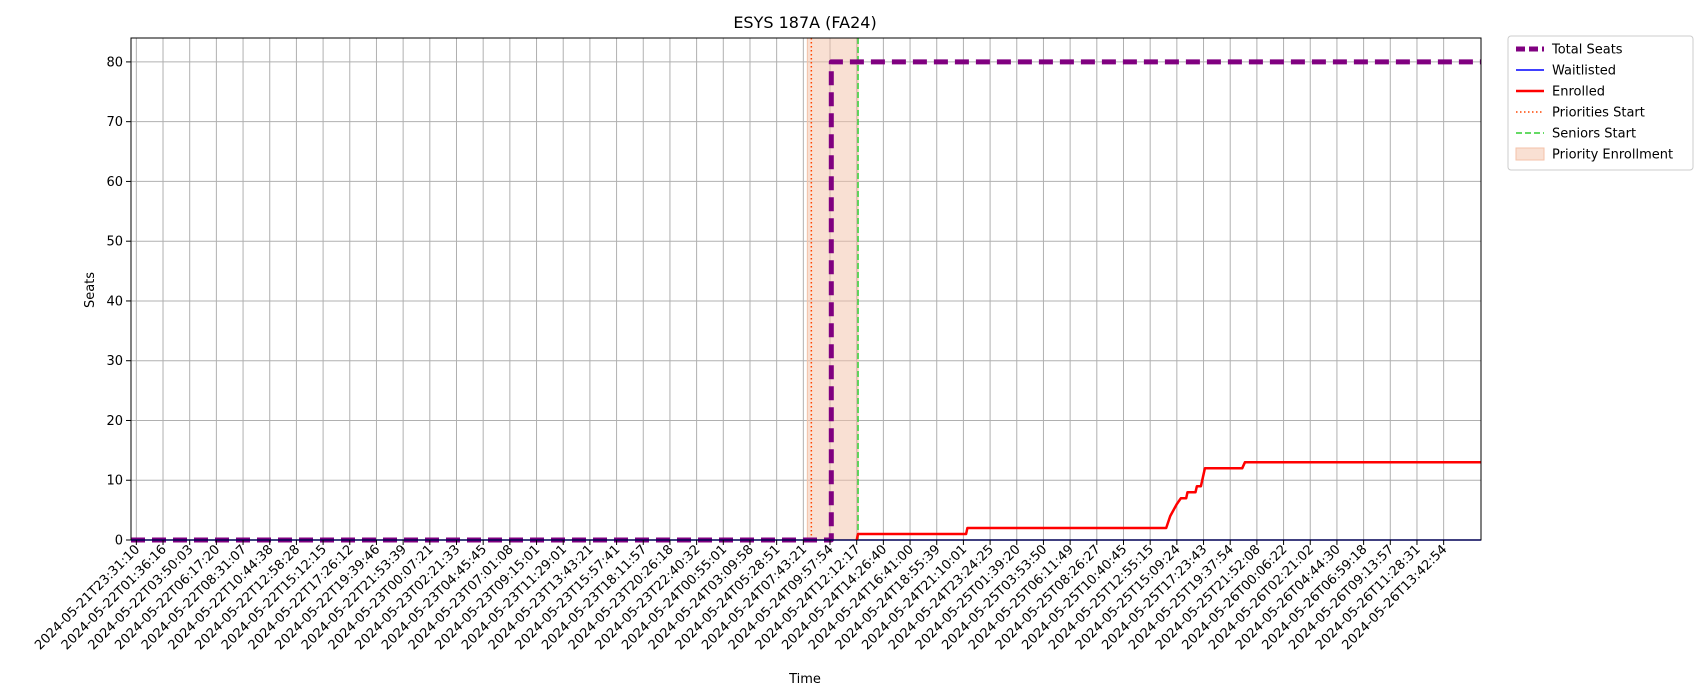  What do you see at coordinates (114, 301) in the screenshot?
I see `y-tick-label: 40` at bounding box center [114, 301].